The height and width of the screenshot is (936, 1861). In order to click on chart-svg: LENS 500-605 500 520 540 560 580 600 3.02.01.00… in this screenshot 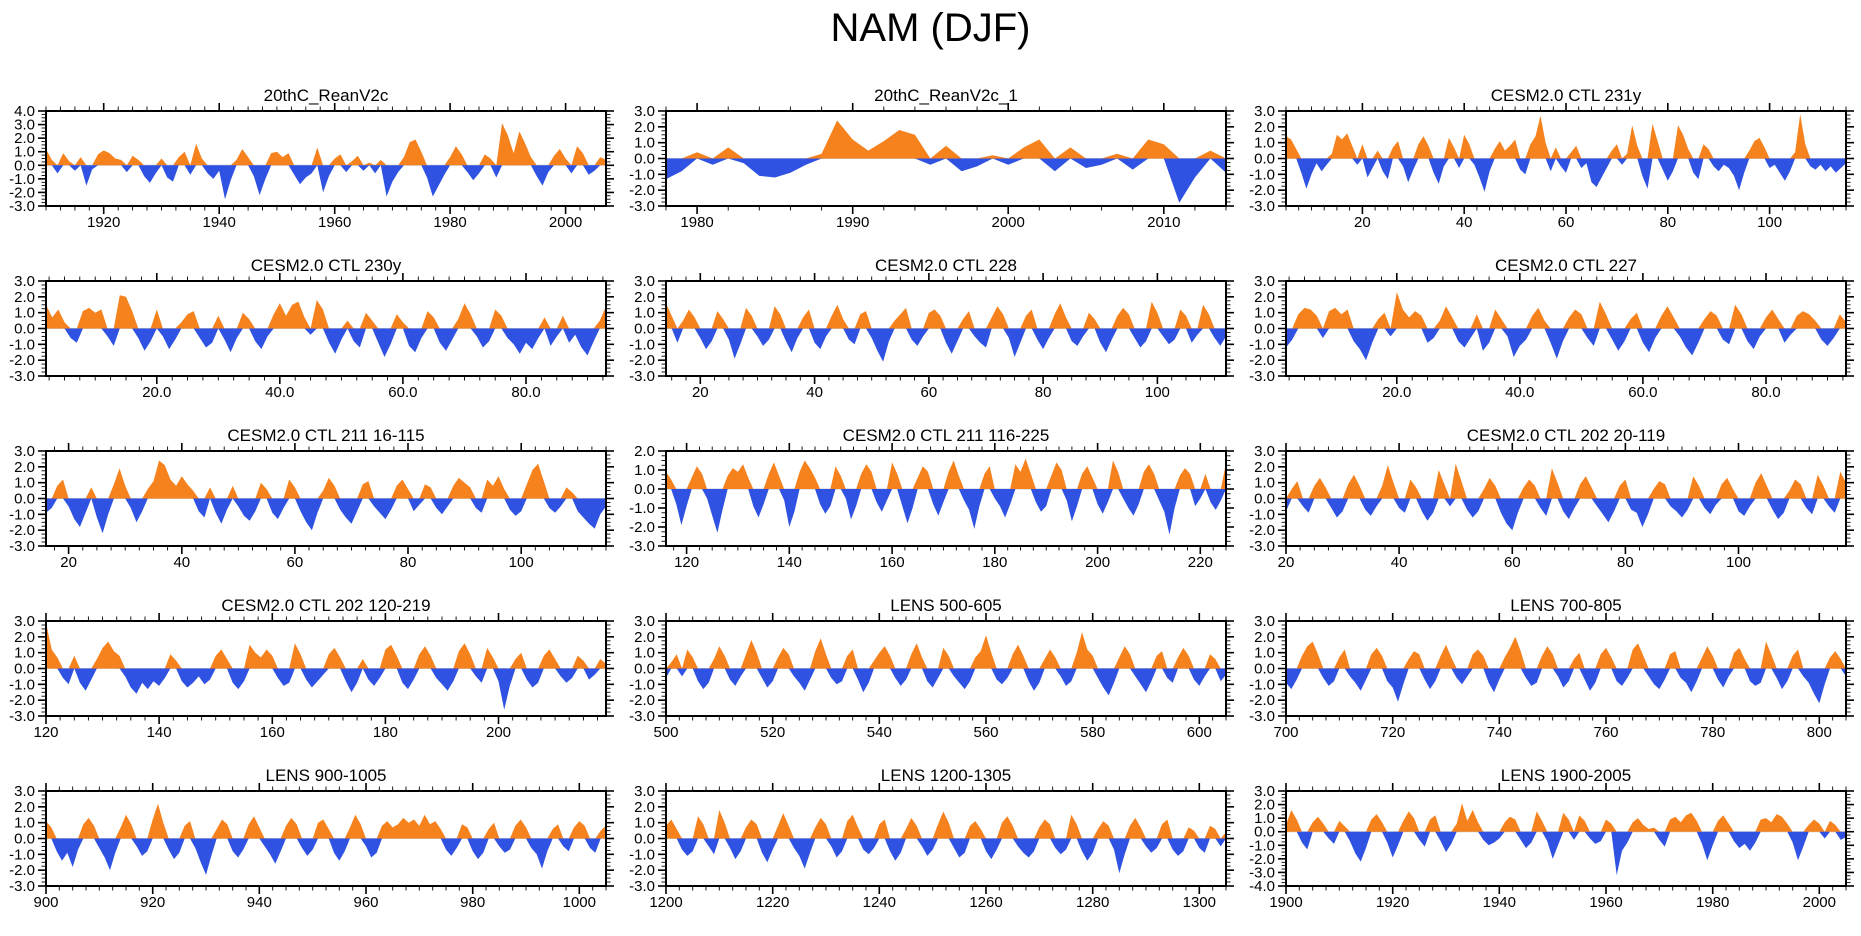, I will do `click(931, 668)`.